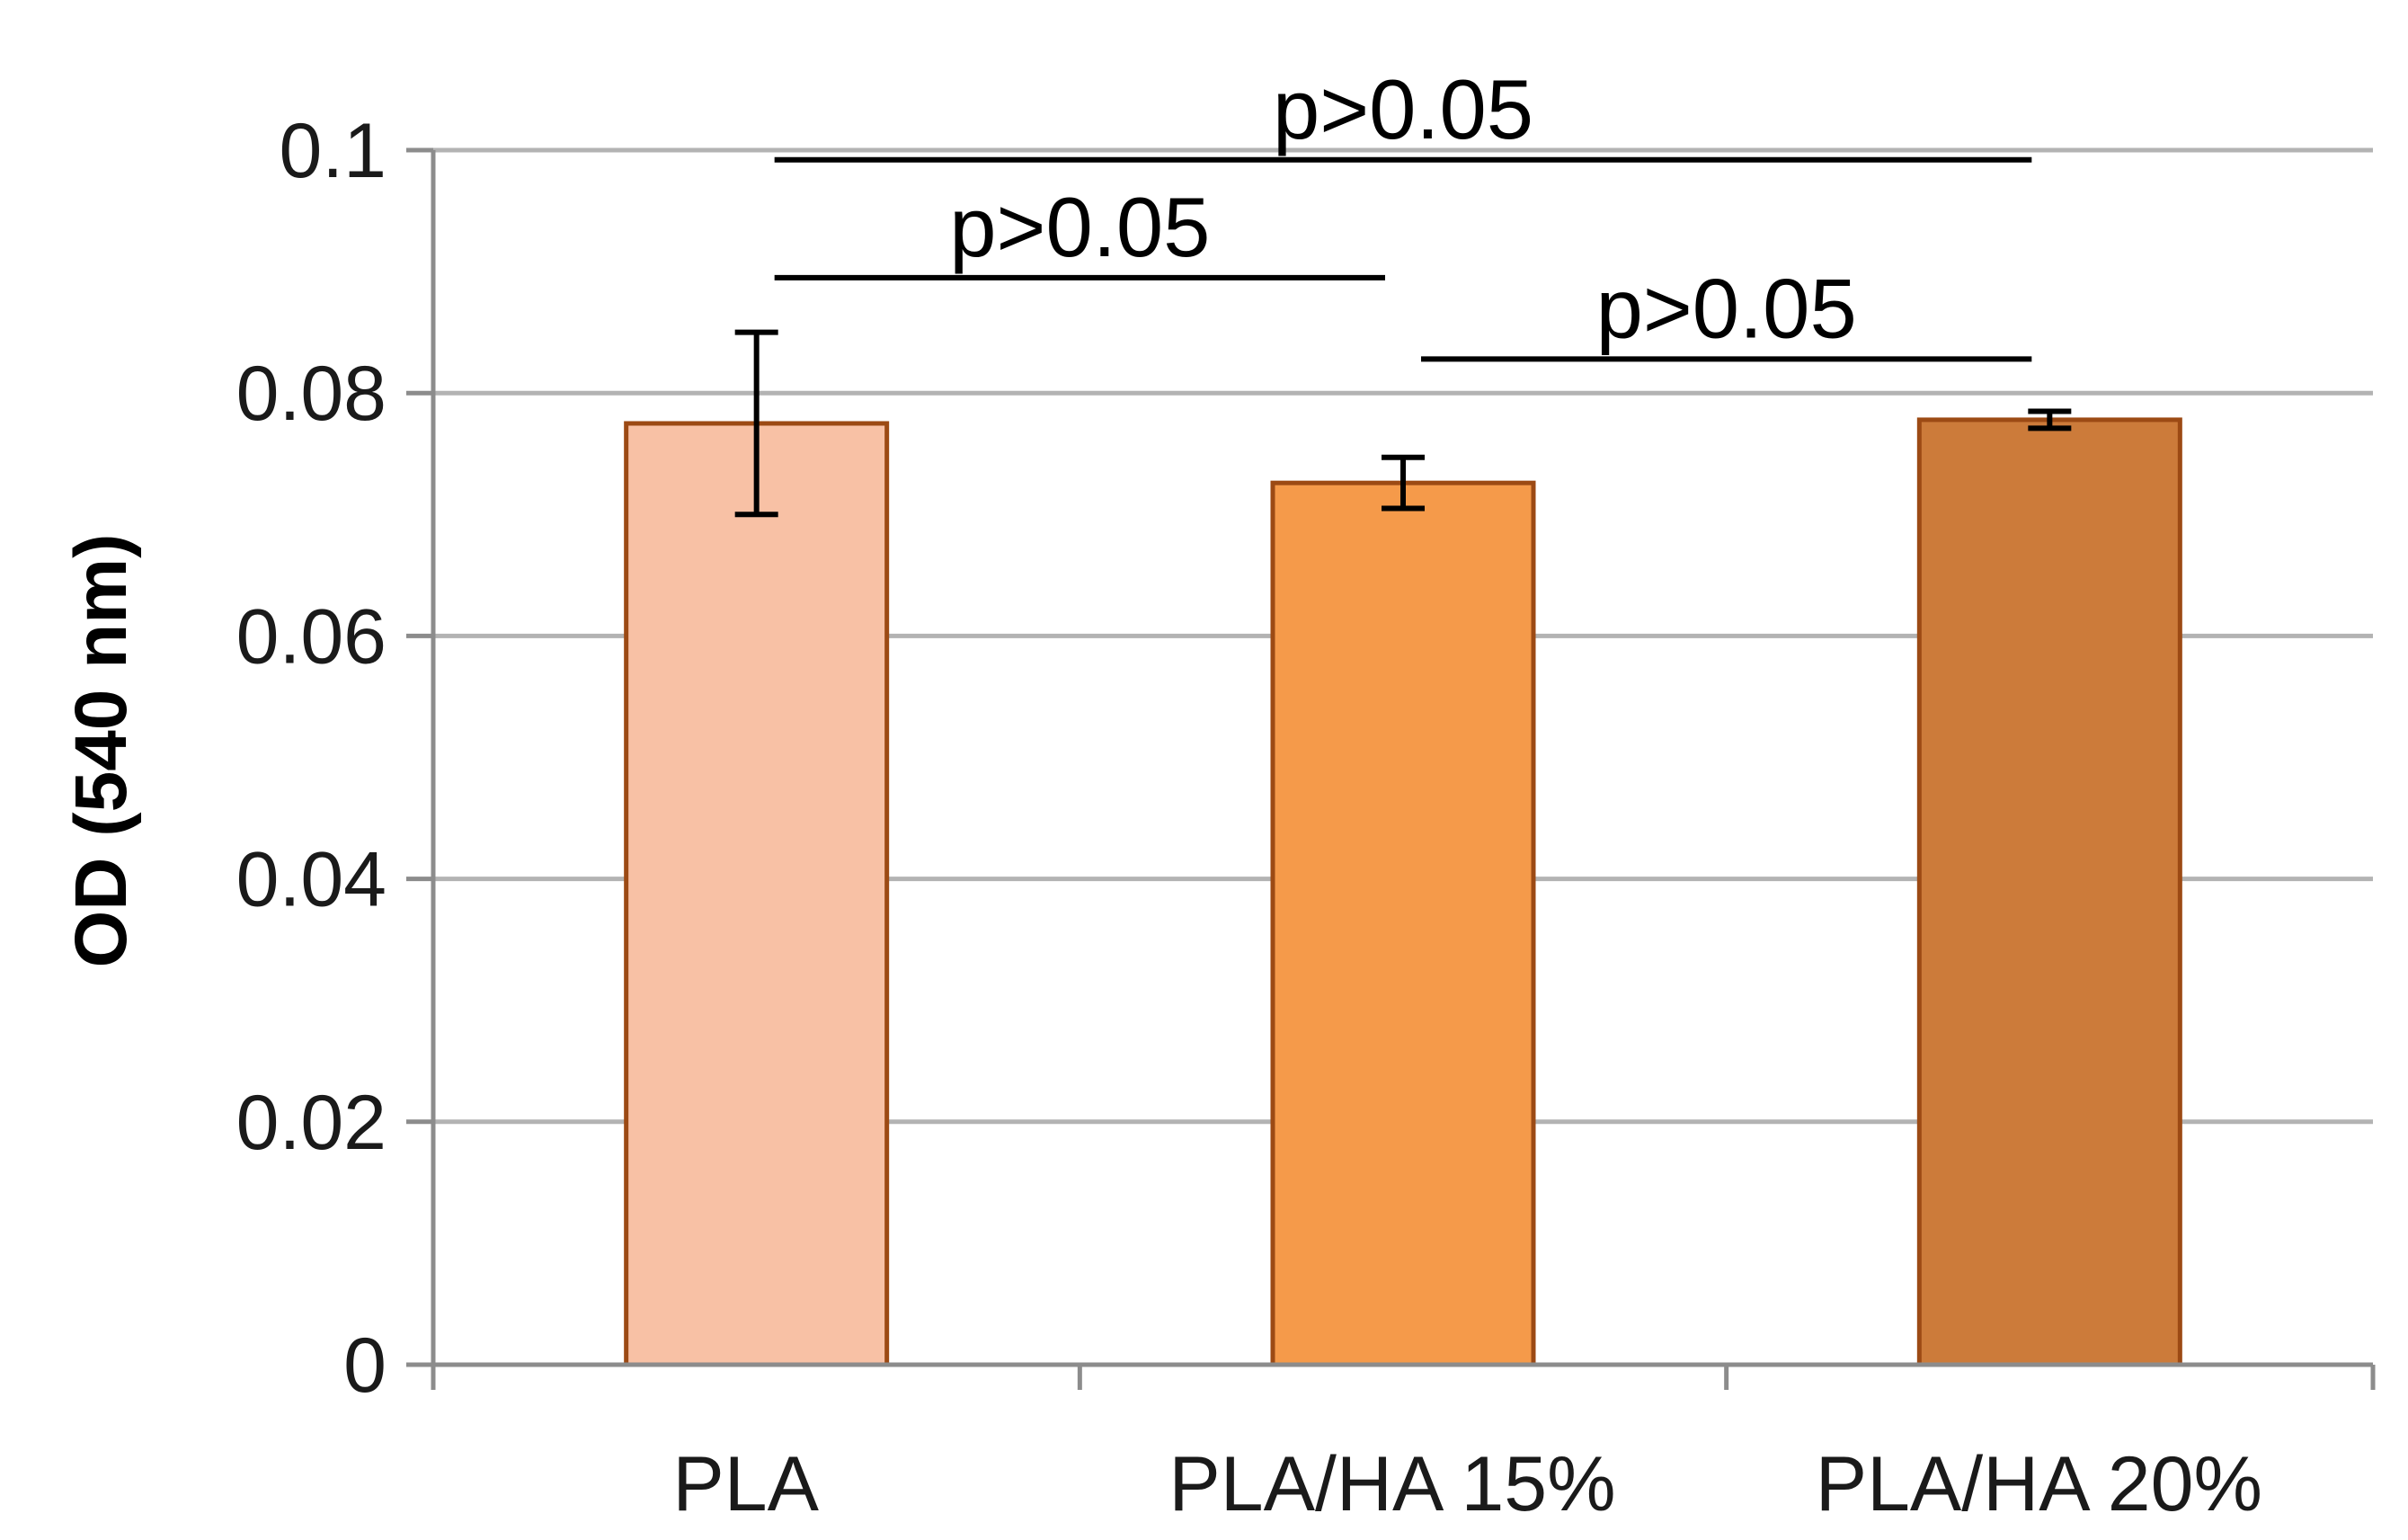 The height and width of the screenshot is (1540, 2408). What do you see at coordinates (101, 751) in the screenshot?
I see `y-axis-title: OD (540 nm)` at bounding box center [101, 751].